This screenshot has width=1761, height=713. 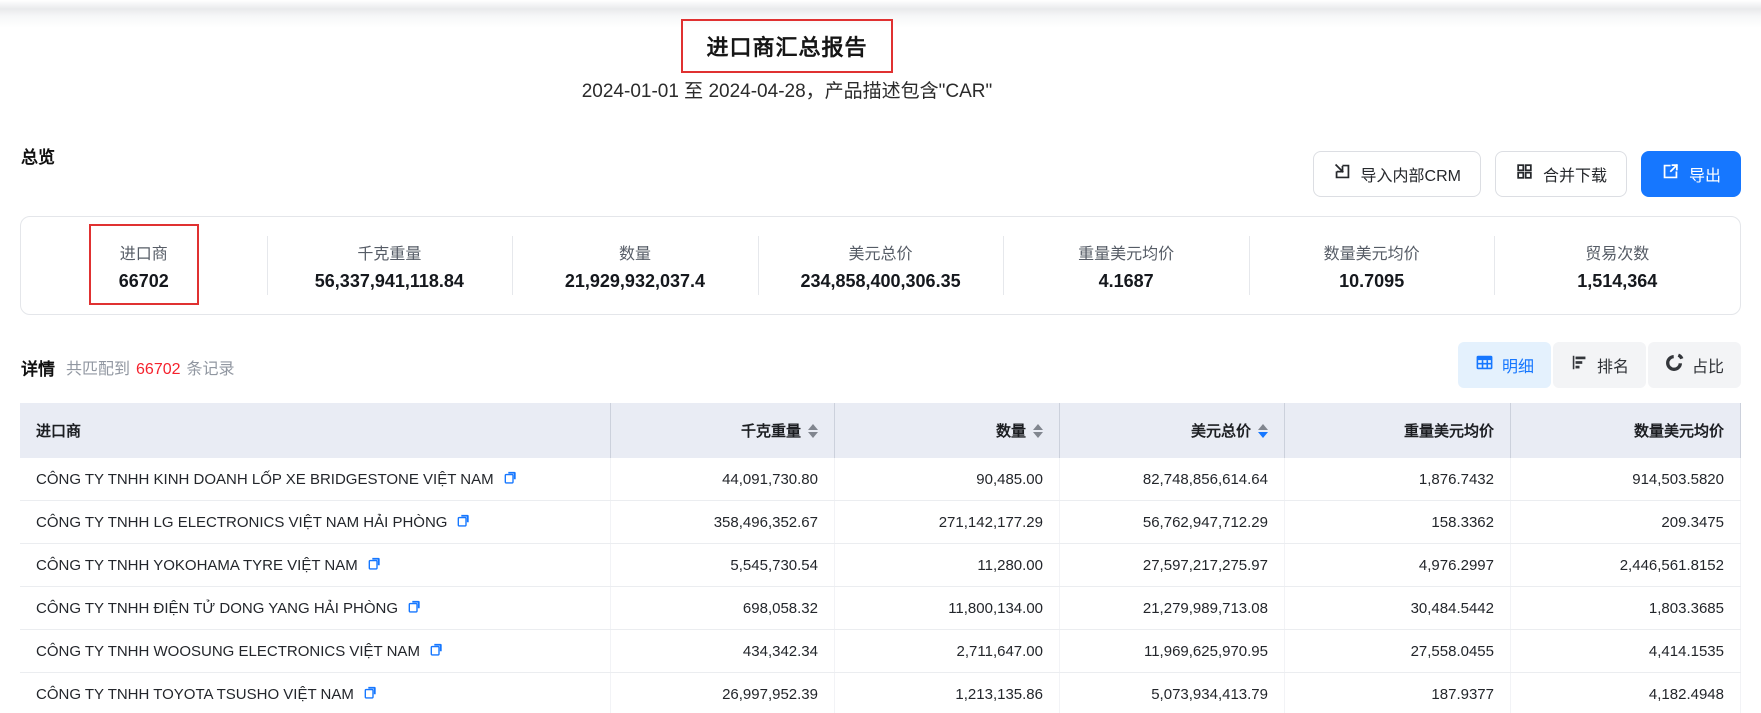 What do you see at coordinates (143, 280) in the screenshot?
I see `stat-value: 66702` at bounding box center [143, 280].